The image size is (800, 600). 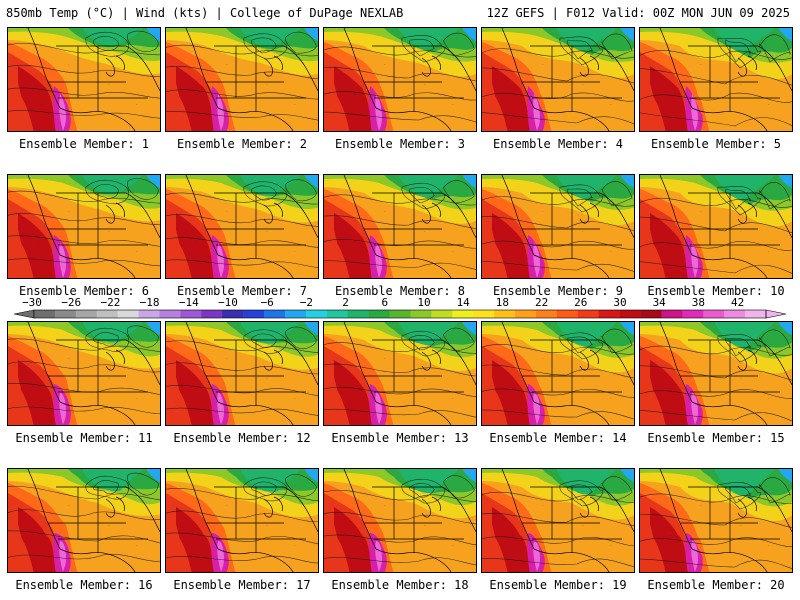 What do you see at coordinates (32, 302) in the screenshot?
I see `colorbar-tick-label: −30` at bounding box center [32, 302].